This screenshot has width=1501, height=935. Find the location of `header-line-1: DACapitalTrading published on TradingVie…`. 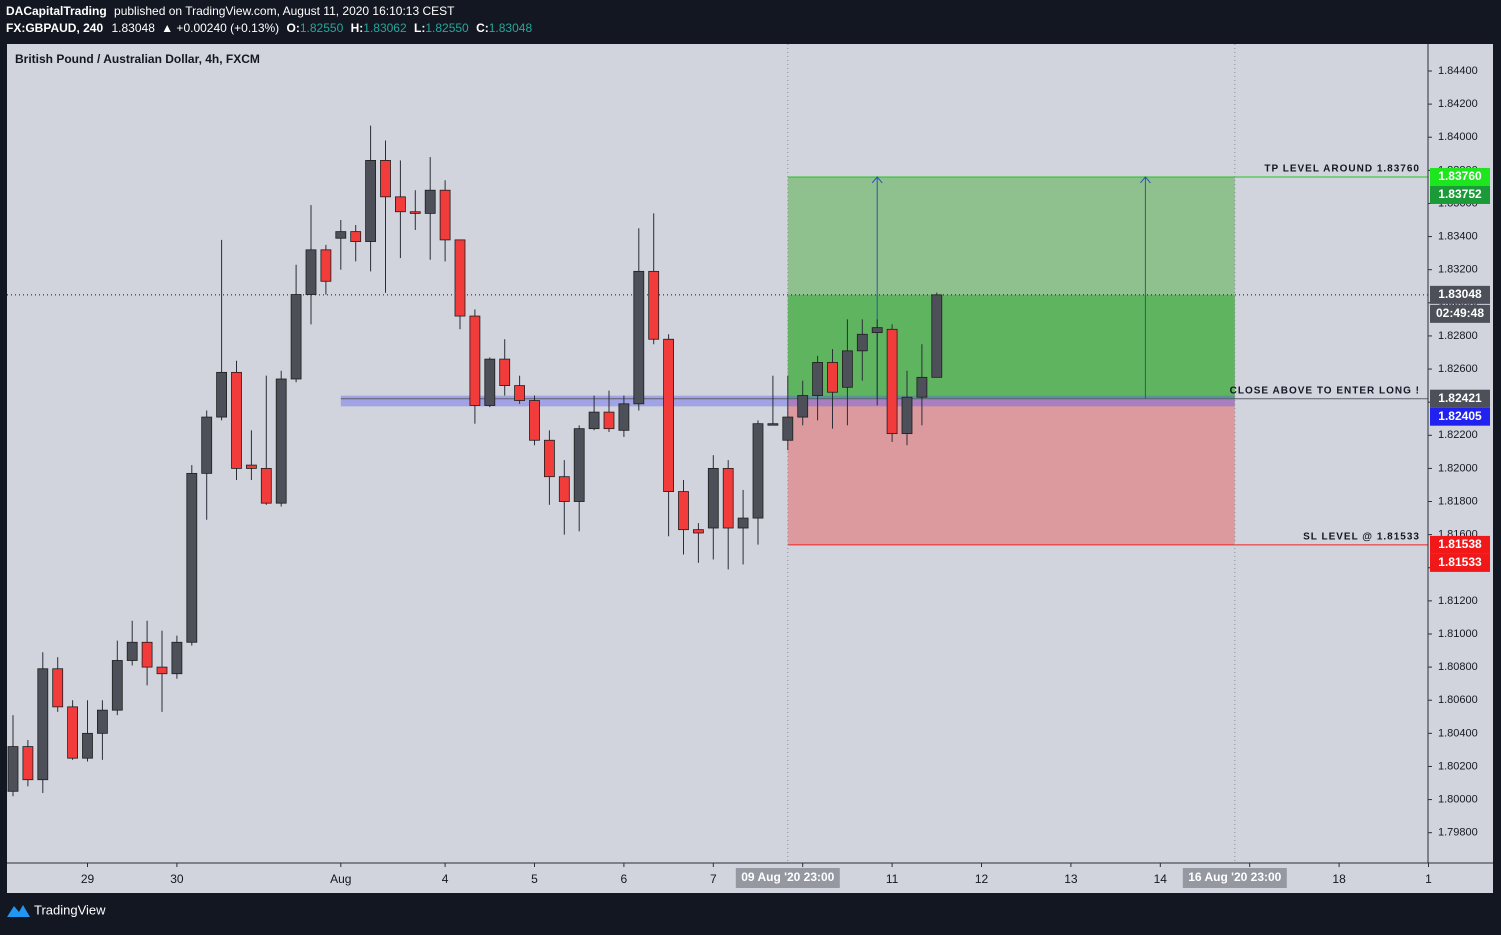

header-line-1: DACapitalTrading published on TradingVie… is located at coordinates (230, 11).